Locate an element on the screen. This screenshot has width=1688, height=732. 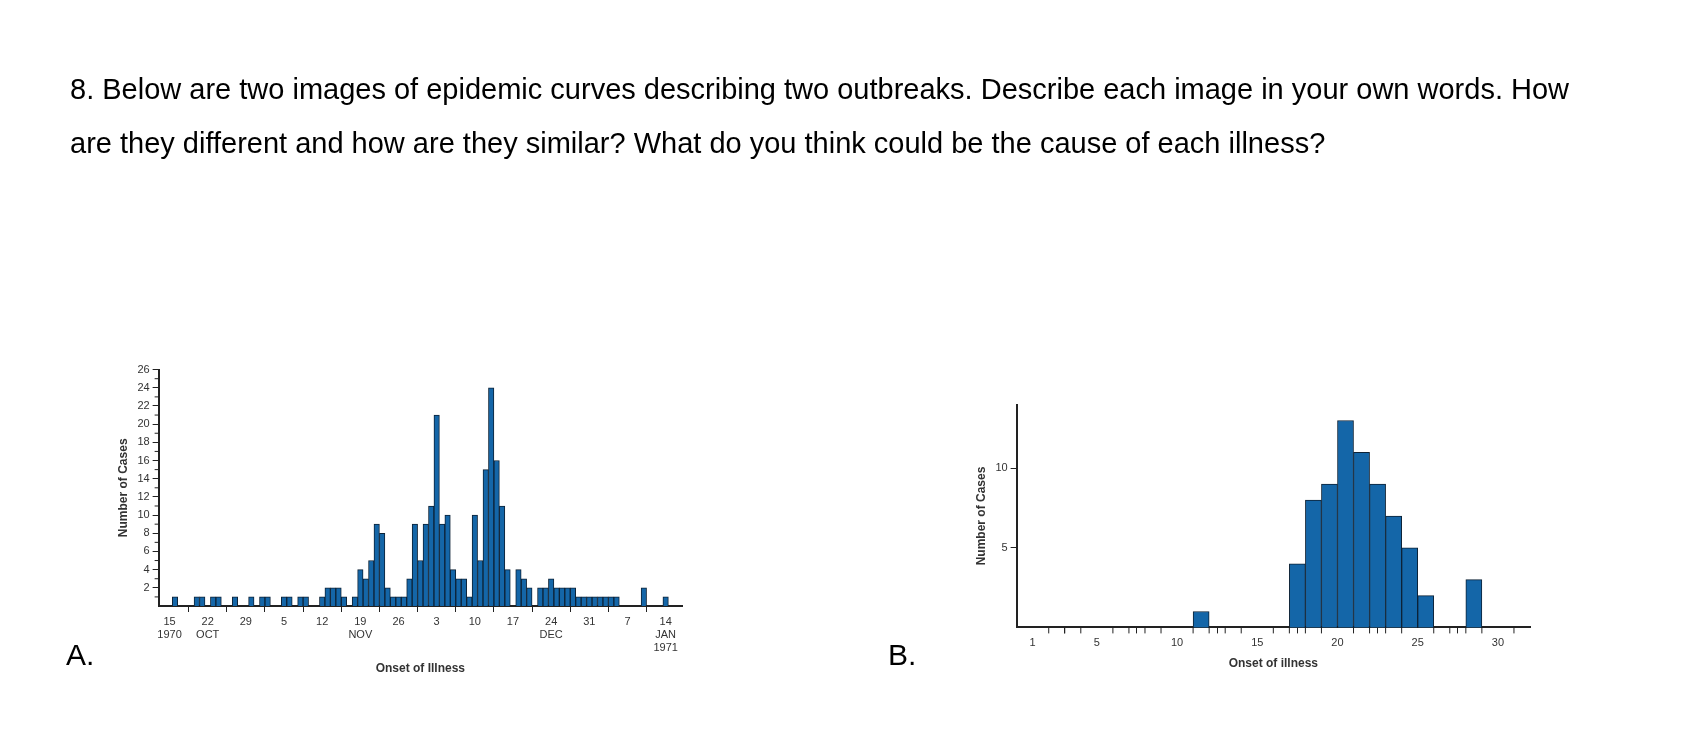
y-tick-label: 16 is located at coordinates (143, 459).